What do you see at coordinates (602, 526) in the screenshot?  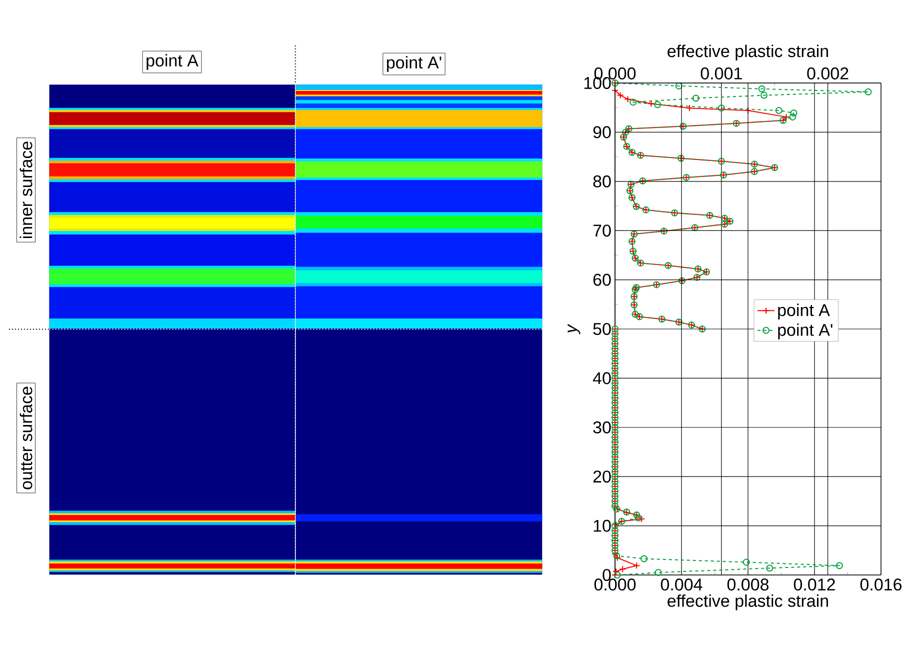 I see `y-tick-label: 10` at bounding box center [602, 526].